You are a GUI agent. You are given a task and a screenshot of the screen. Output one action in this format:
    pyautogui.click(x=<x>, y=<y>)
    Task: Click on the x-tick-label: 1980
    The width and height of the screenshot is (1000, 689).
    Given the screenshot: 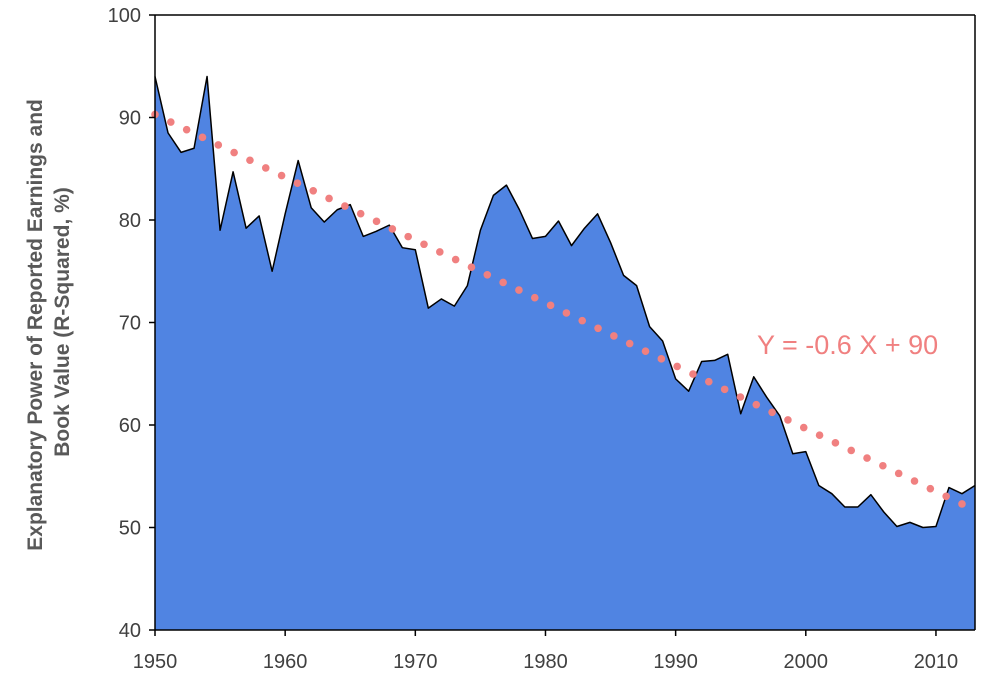 What is the action you would take?
    pyautogui.click(x=545, y=662)
    